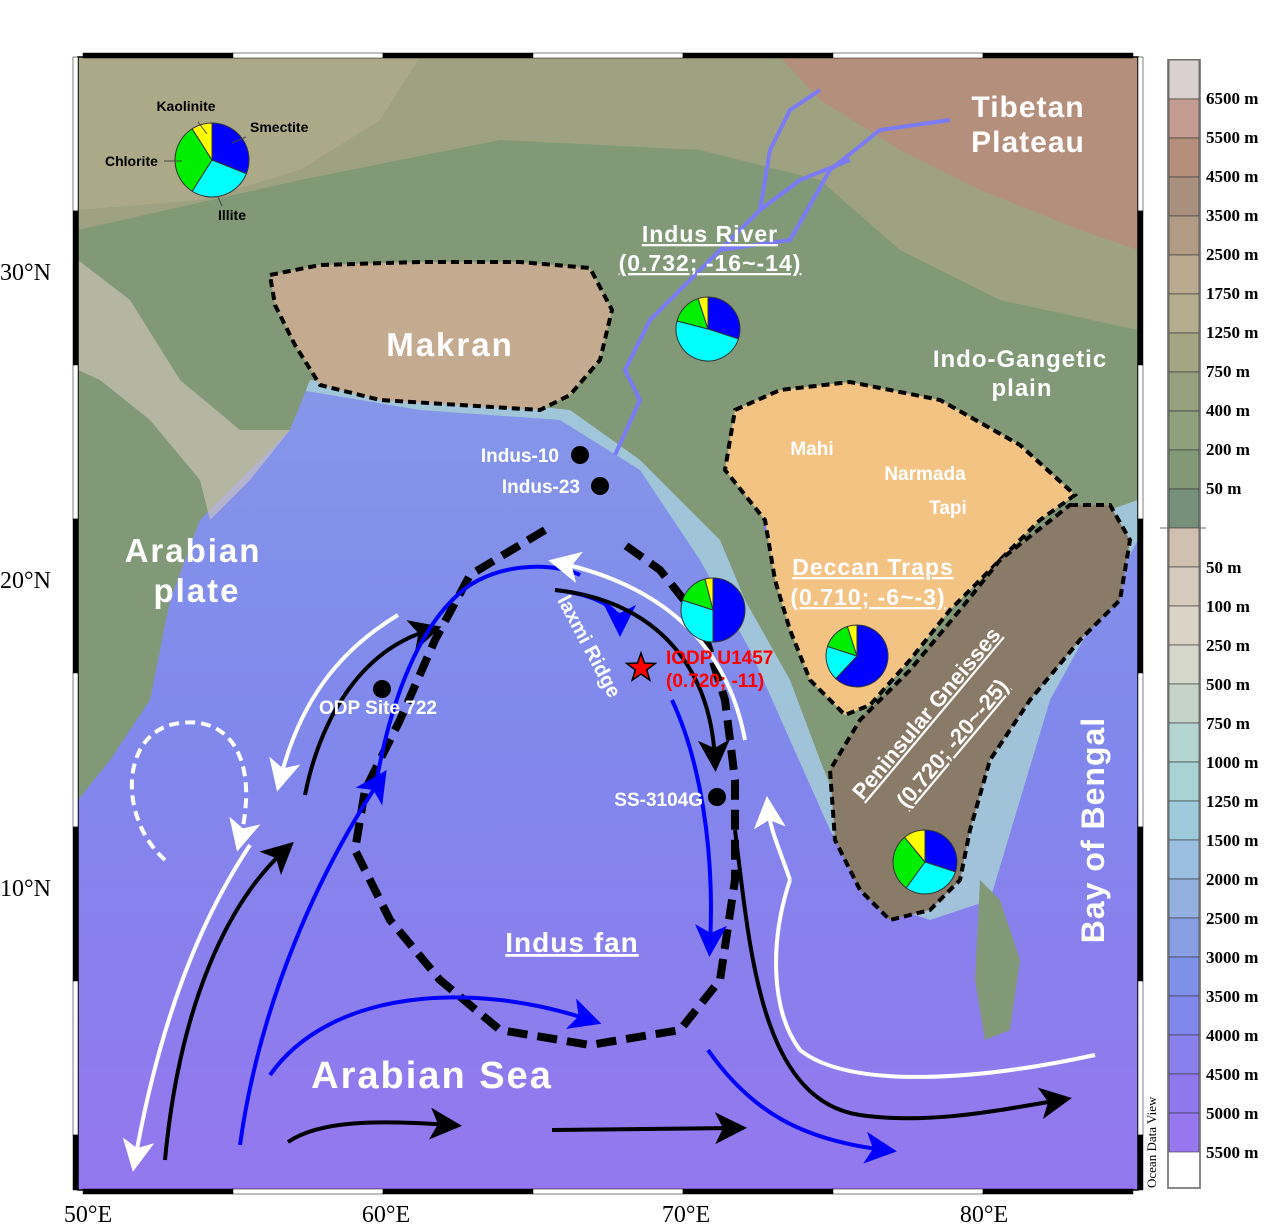  Describe the element at coordinates (1232, 1113) in the screenshot. I see `colorbar-label: 5000 m` at that location.